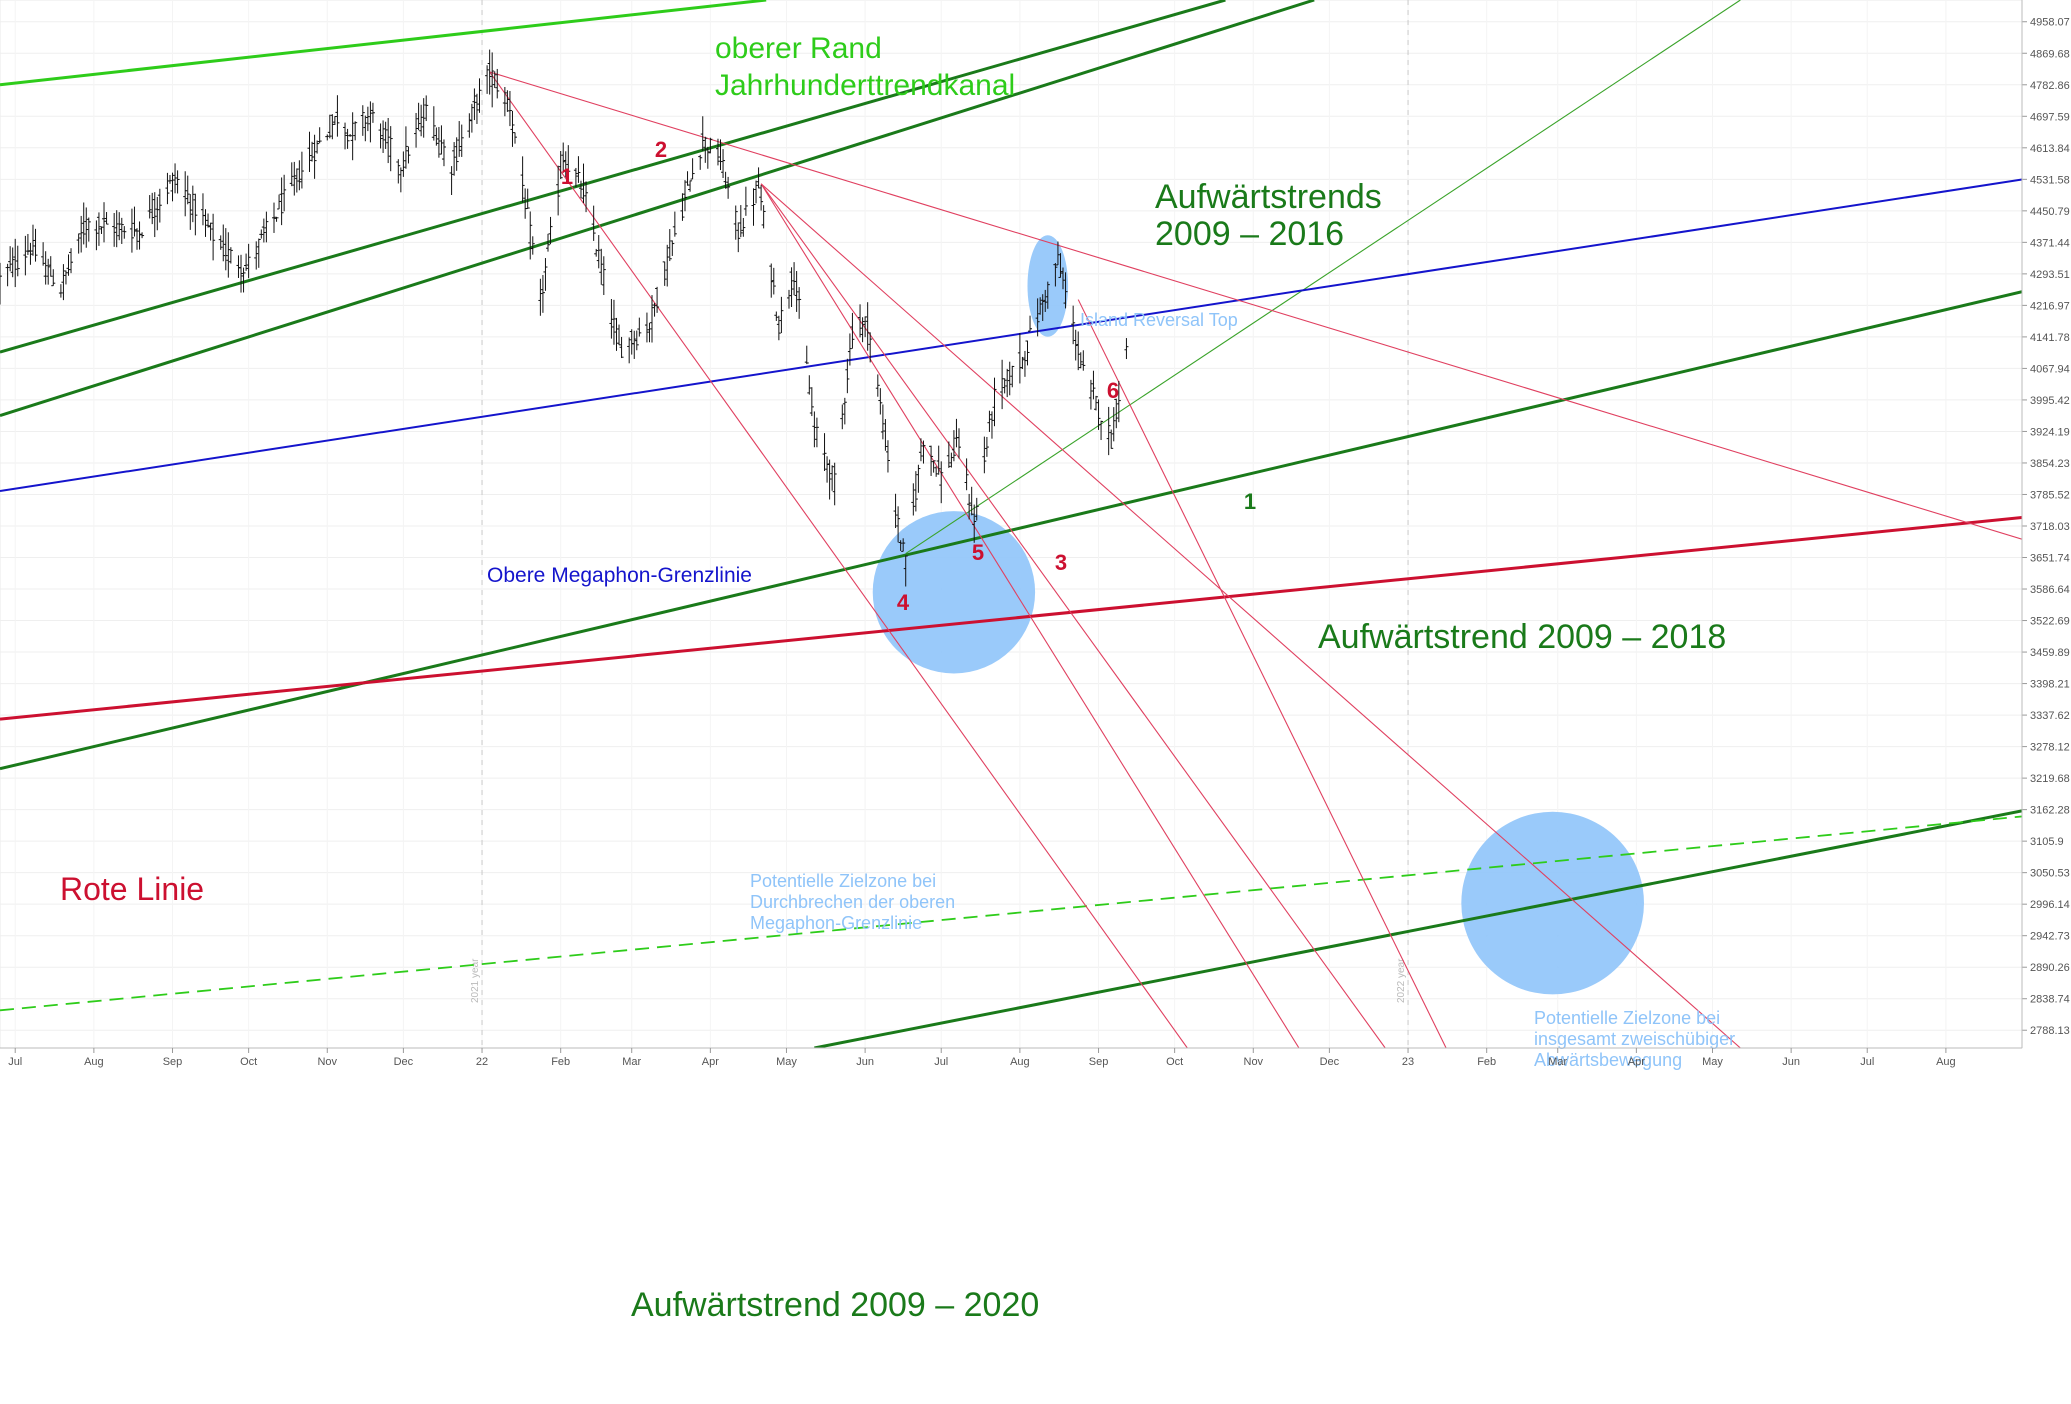 The width and height of the screenshot is (2071, 1404). What do you see at coordinates (798, 48) in the screenshot?
I see `annotation-label: oberer Rand` at bounding box center [798, 48].